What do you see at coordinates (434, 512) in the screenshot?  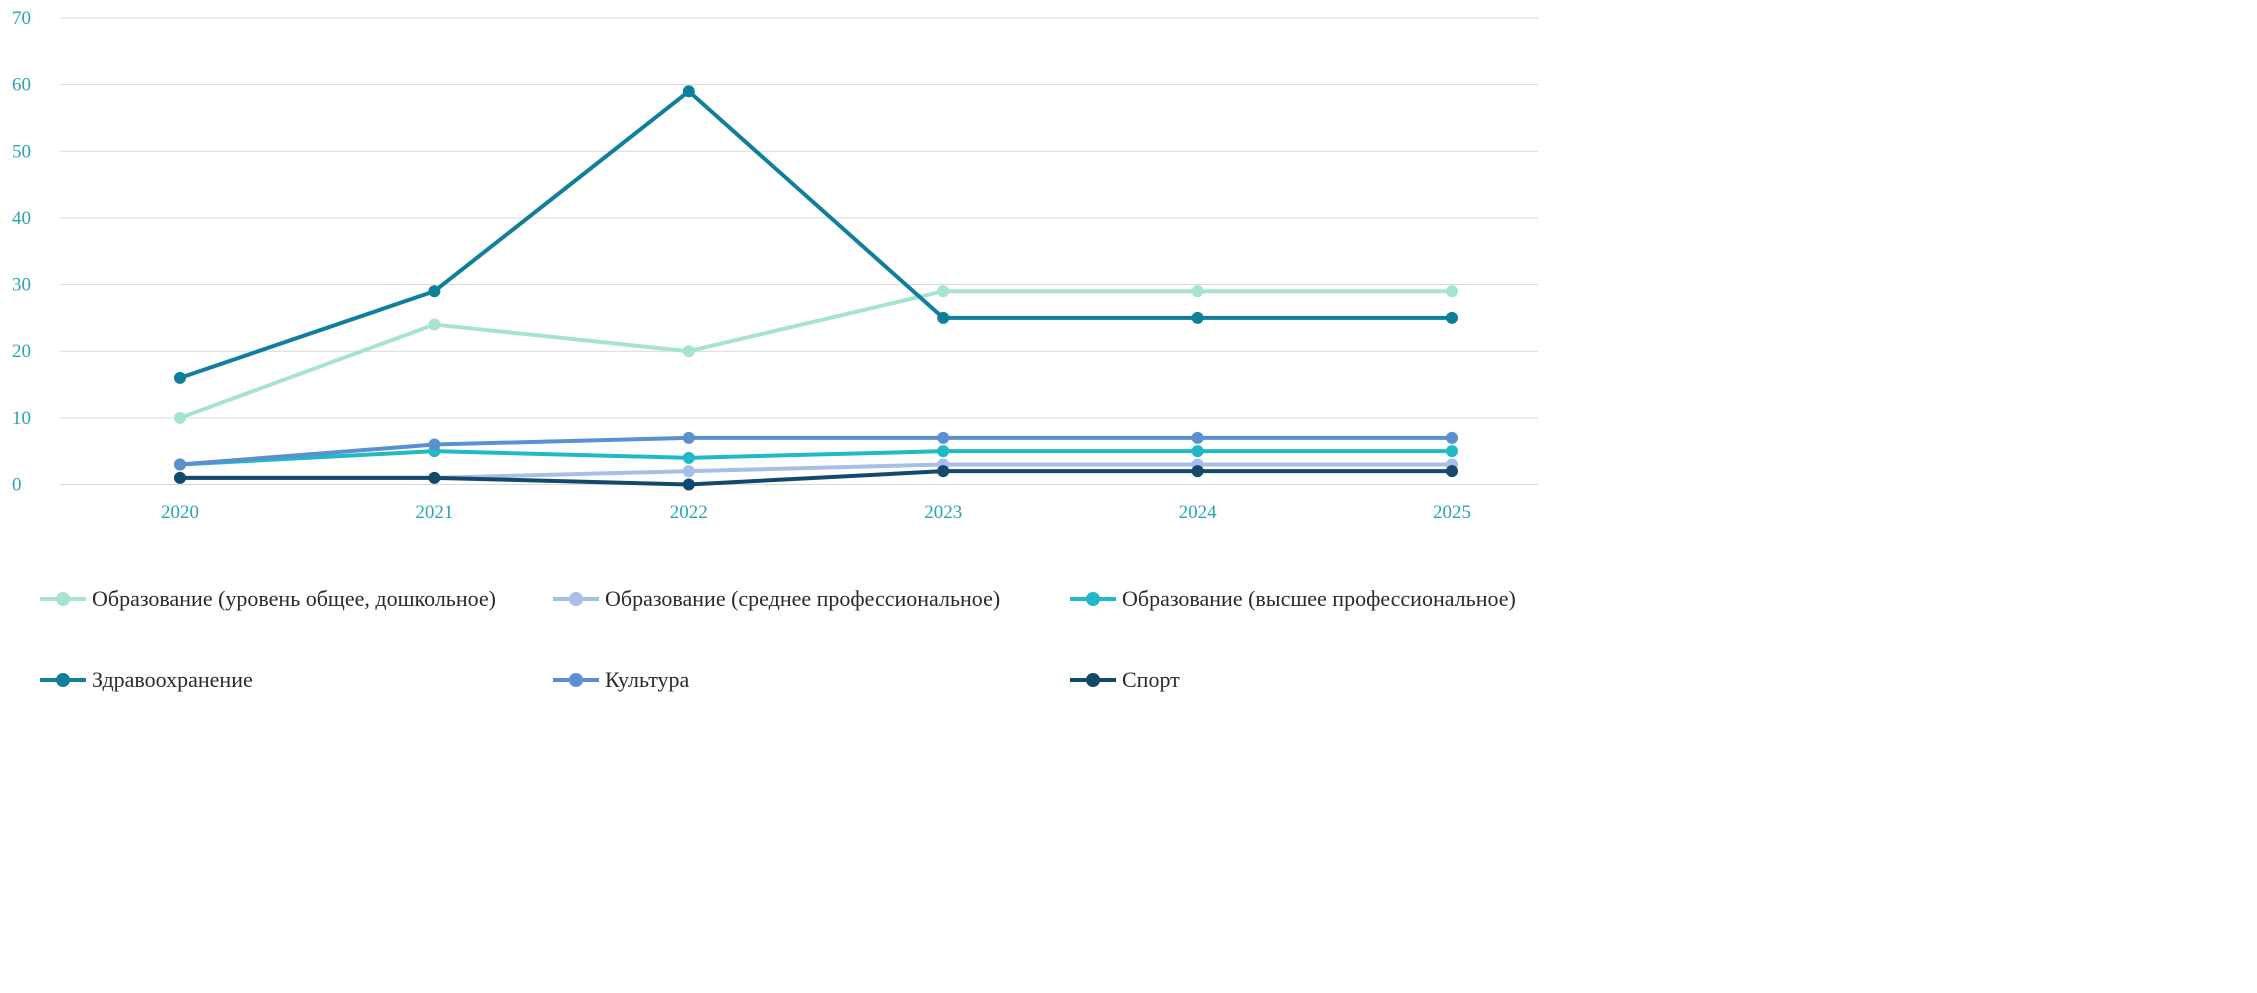 I see `x-tick-label: 2021` at bounding box center [434, 512].